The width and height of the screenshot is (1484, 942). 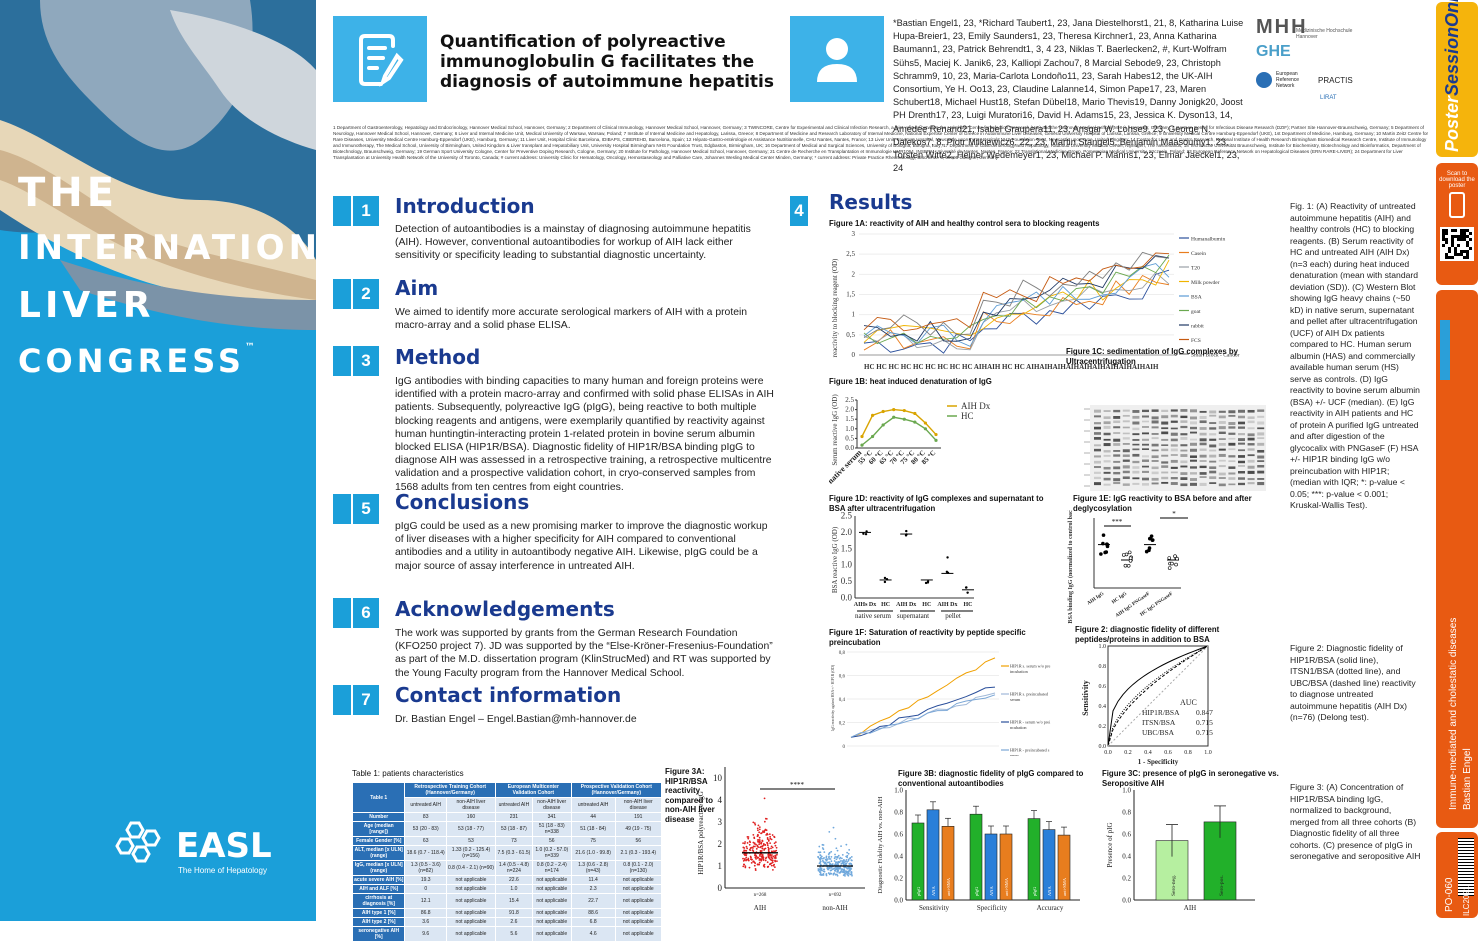 I want to click on table-cell: 7.5 (0.3 - 61.5), so click(x=514, y=853).